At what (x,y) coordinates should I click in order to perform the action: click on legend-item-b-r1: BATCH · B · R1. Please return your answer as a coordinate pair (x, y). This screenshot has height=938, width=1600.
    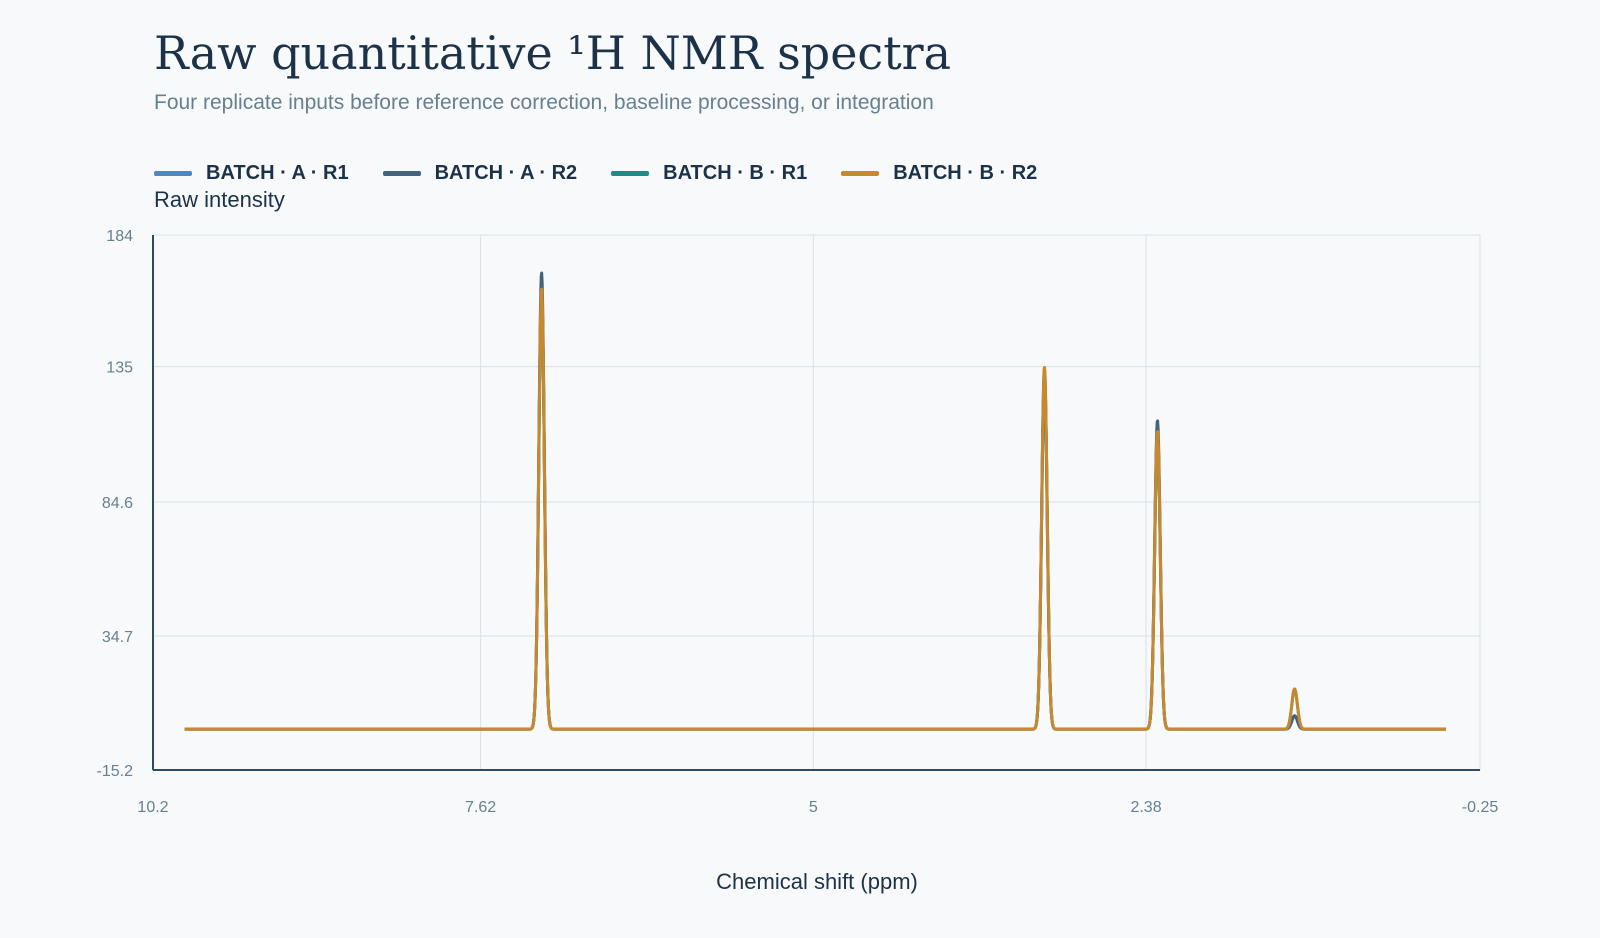
    Looking at the image, I should click on (709, 173).